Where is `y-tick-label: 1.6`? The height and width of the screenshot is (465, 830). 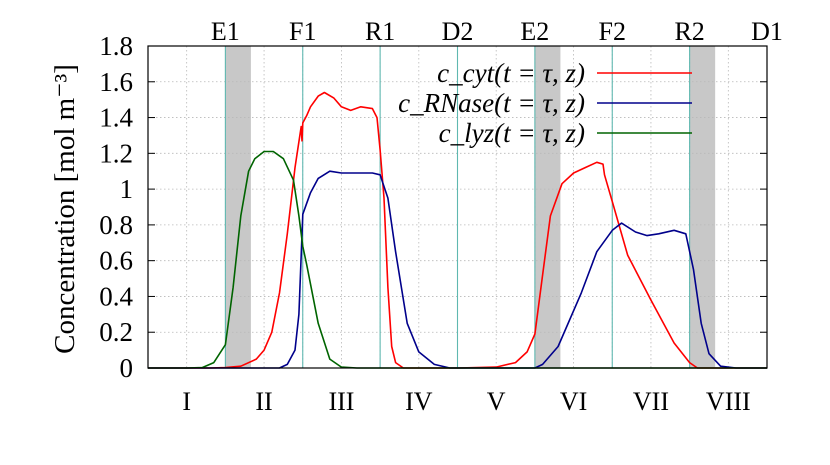 y-tick-label: 1.6 is located at coordinates (116, 82).